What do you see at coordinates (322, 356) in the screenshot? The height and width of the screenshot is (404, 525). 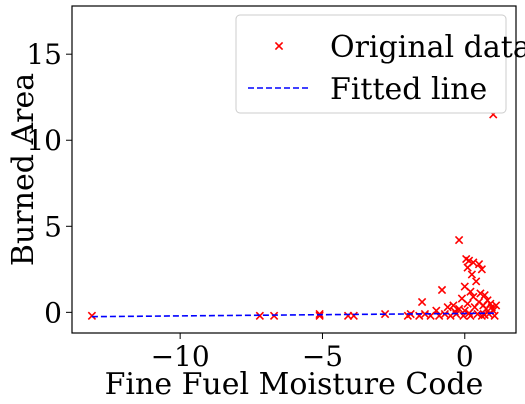 I see `x-tick-label: −5` at bounding box center [322, 356].